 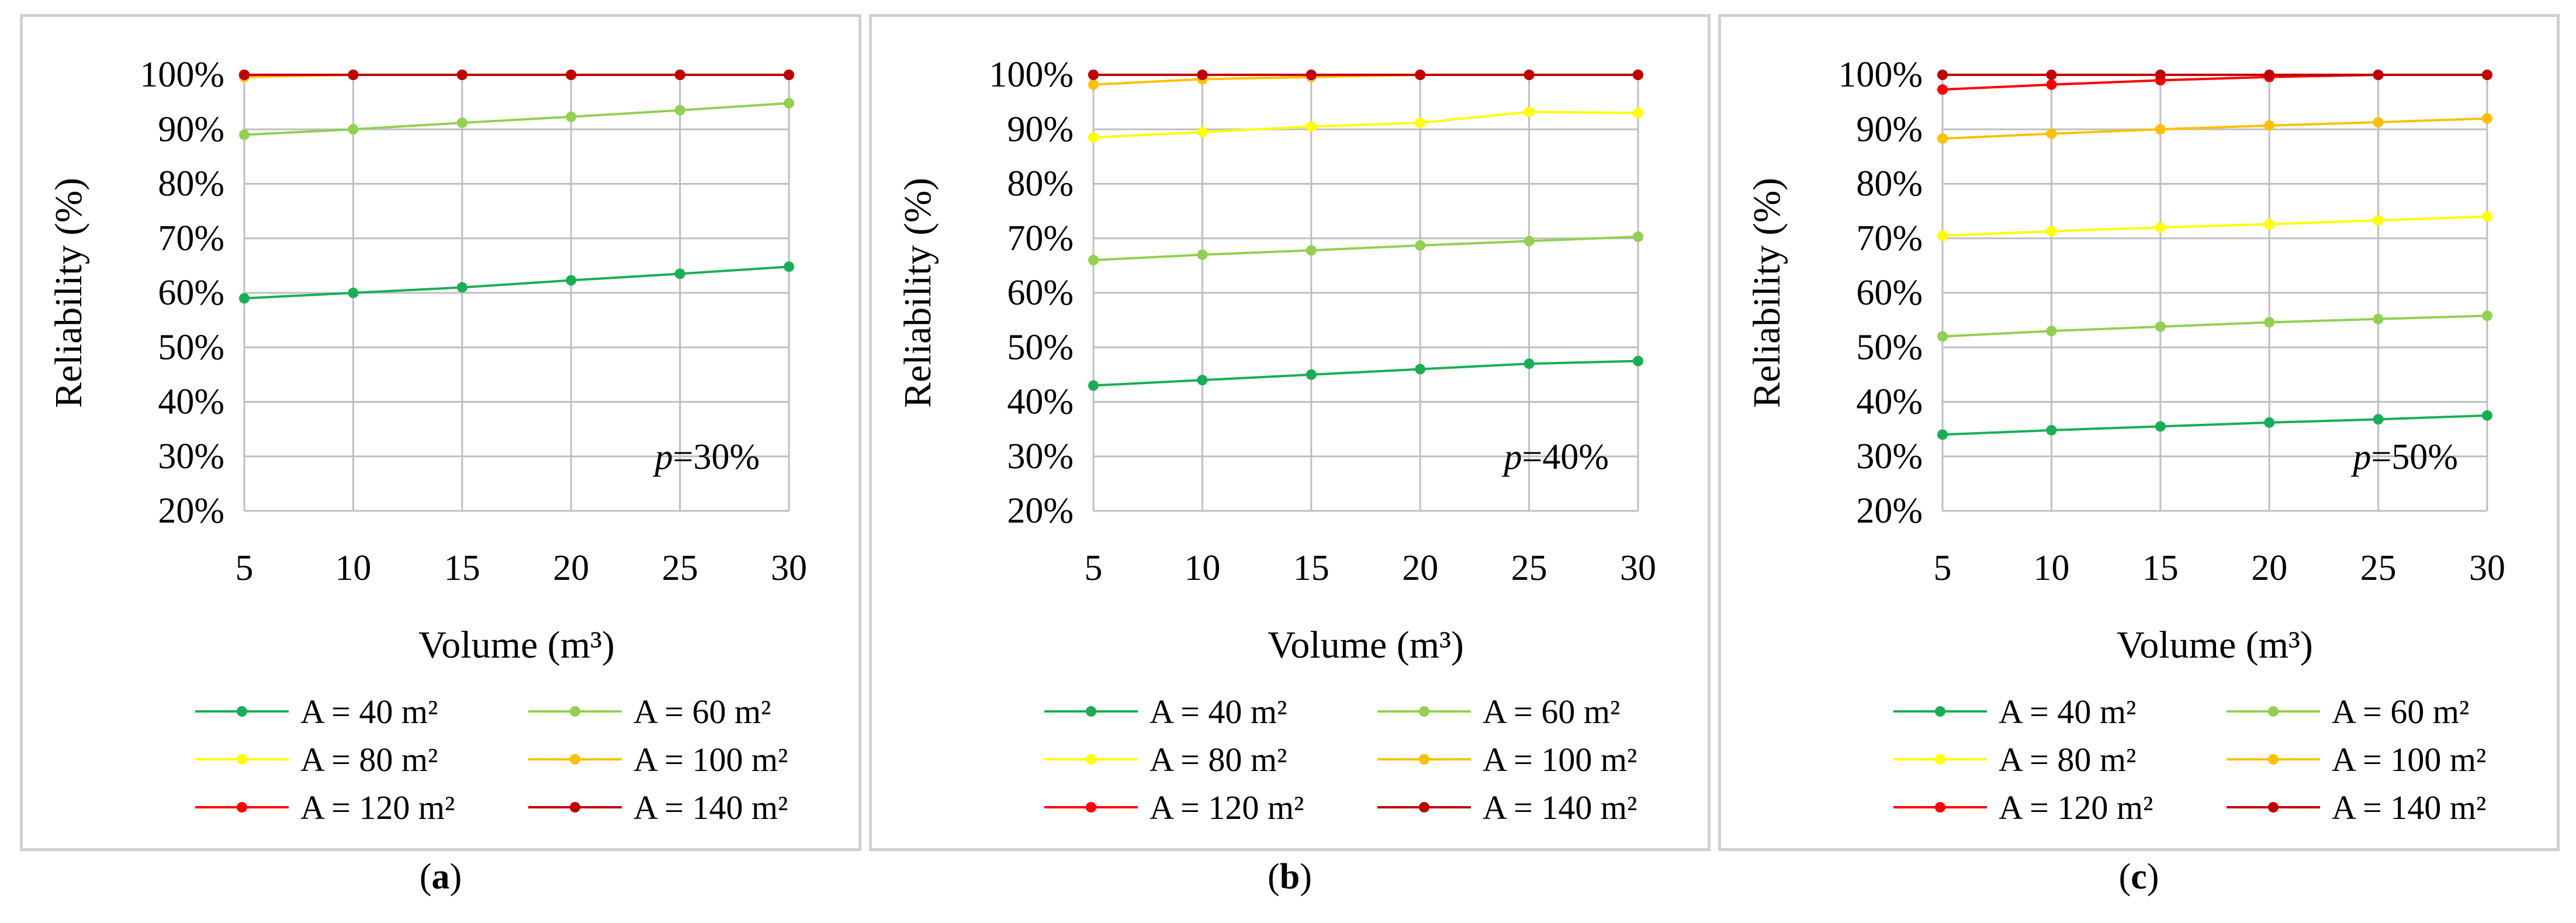 I want to click on caption-letter: b, so click(x=1289, y=877).